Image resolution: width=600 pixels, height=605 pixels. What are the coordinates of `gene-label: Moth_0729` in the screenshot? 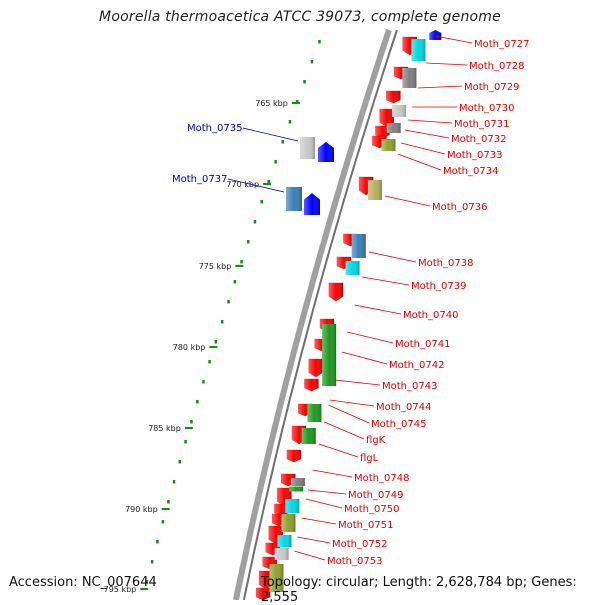 It's located at (491, 87).